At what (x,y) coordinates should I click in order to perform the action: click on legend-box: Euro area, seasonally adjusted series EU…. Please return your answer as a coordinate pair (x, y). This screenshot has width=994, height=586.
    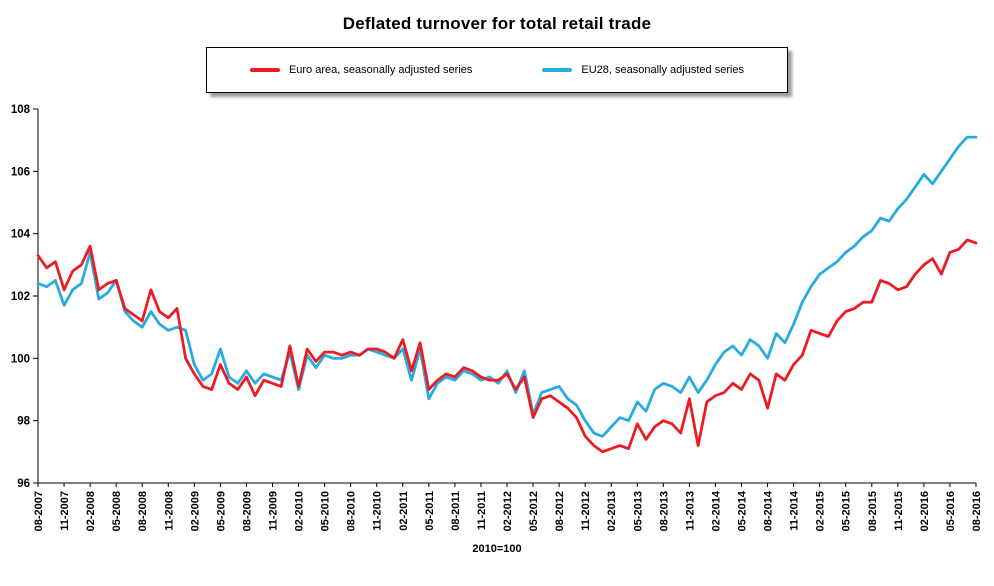
    Looking at the image, I should click on (497, 70).